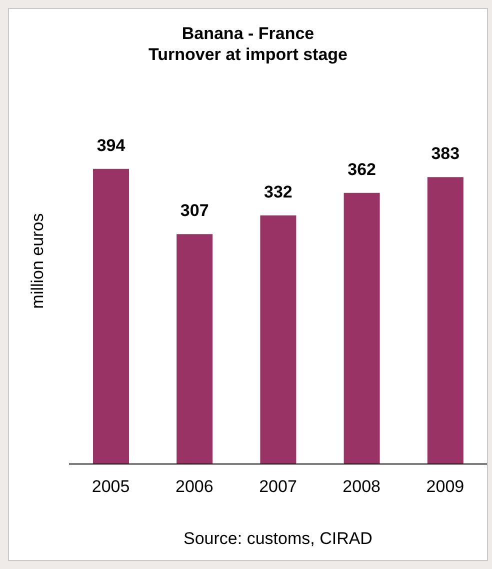  Describe the element at coordinates (111, 486) in the screenshot. I see `x-tick-label: 2005` at that location.